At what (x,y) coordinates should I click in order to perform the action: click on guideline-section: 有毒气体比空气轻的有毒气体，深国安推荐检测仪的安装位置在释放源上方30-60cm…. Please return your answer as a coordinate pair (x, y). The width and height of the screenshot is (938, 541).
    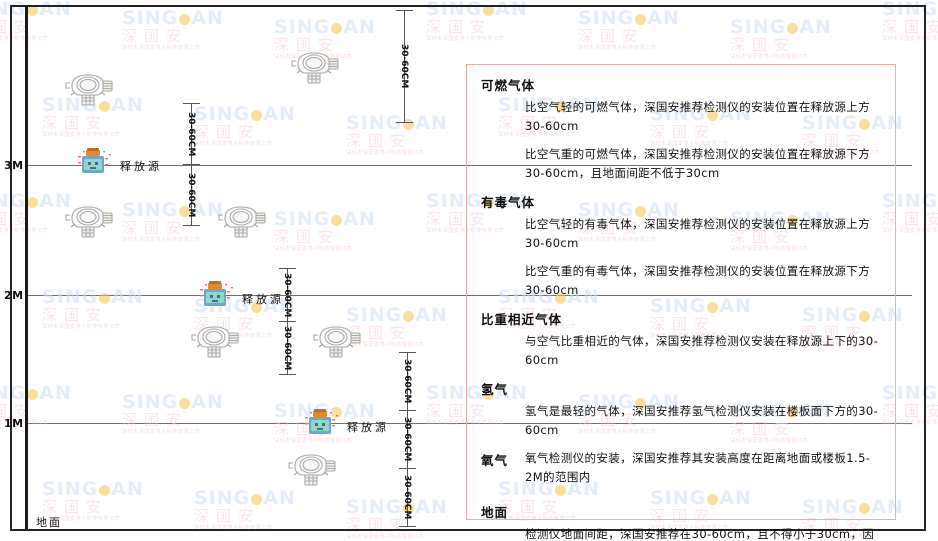
    Looking at the image, I should click on (681, 246).